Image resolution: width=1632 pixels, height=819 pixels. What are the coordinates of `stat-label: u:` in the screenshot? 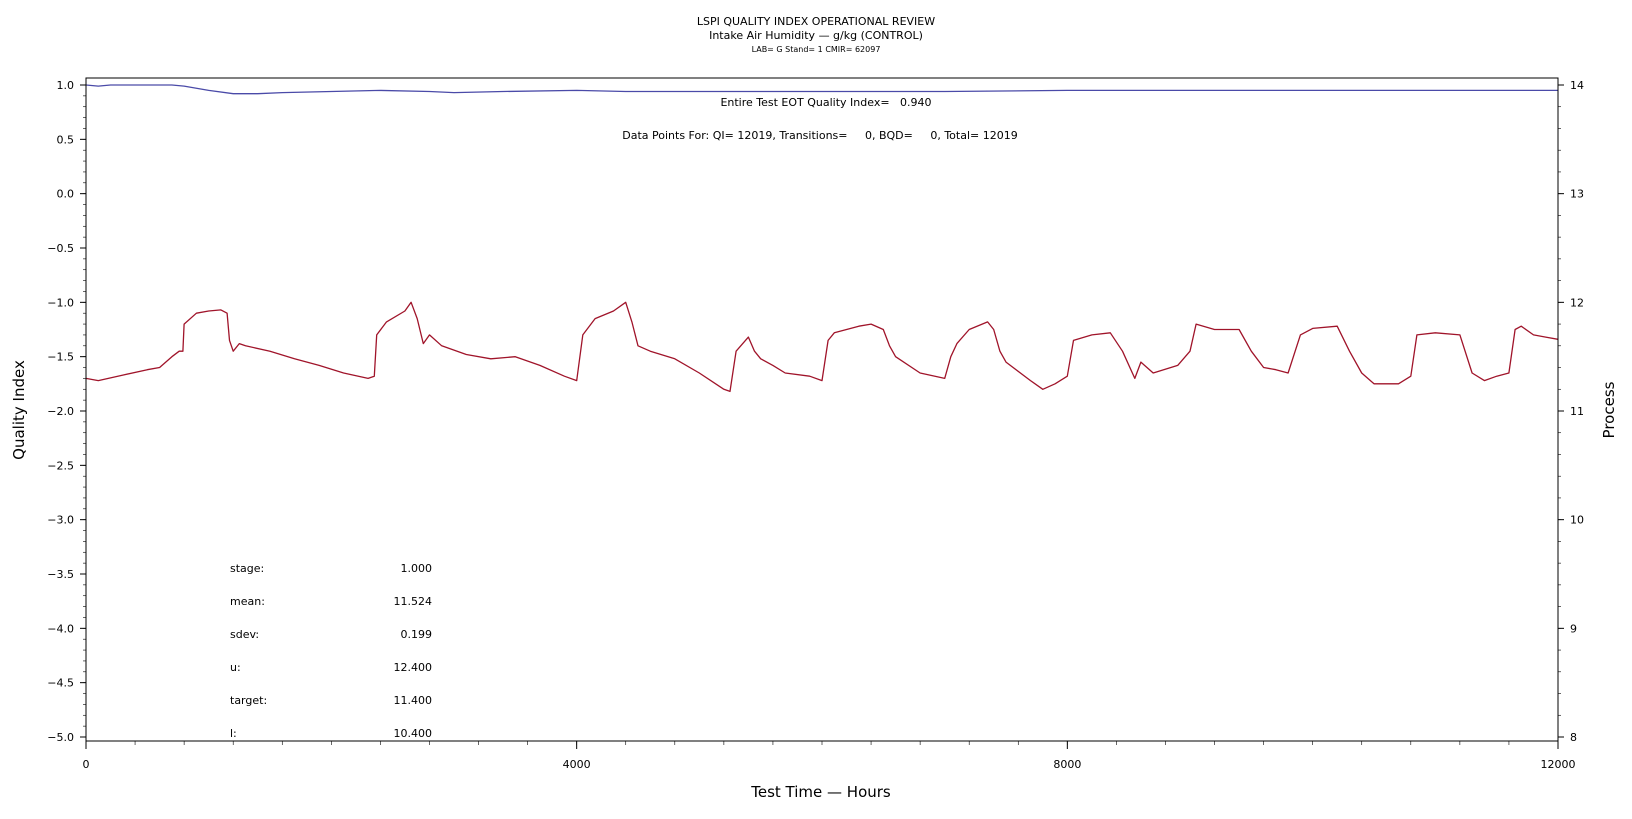 It's located at (235, 667).